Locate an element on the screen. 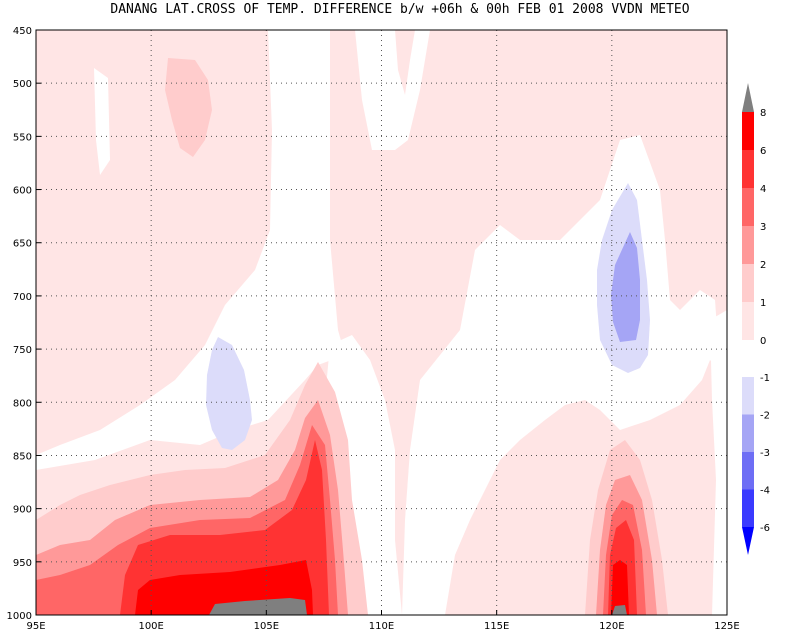  y-tick-label: 700 is located at coordinates (22, 297).